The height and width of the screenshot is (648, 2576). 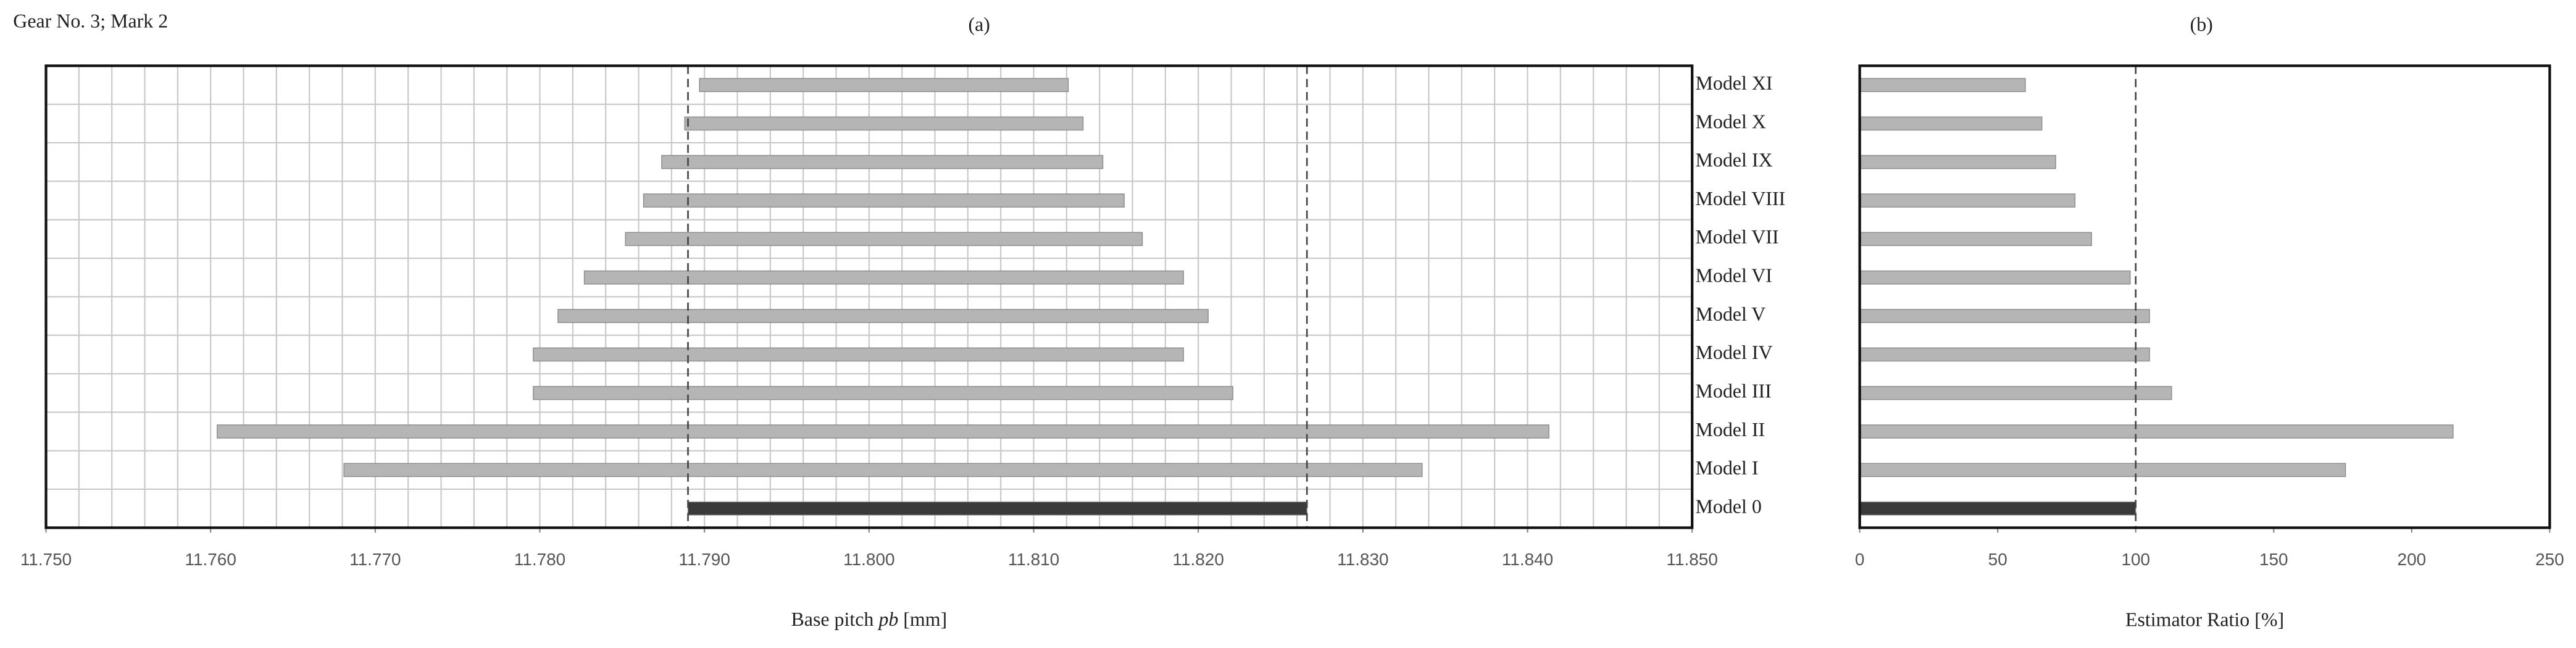 I want to click on x-tick-label: 100, so click(x=2135, y=559).